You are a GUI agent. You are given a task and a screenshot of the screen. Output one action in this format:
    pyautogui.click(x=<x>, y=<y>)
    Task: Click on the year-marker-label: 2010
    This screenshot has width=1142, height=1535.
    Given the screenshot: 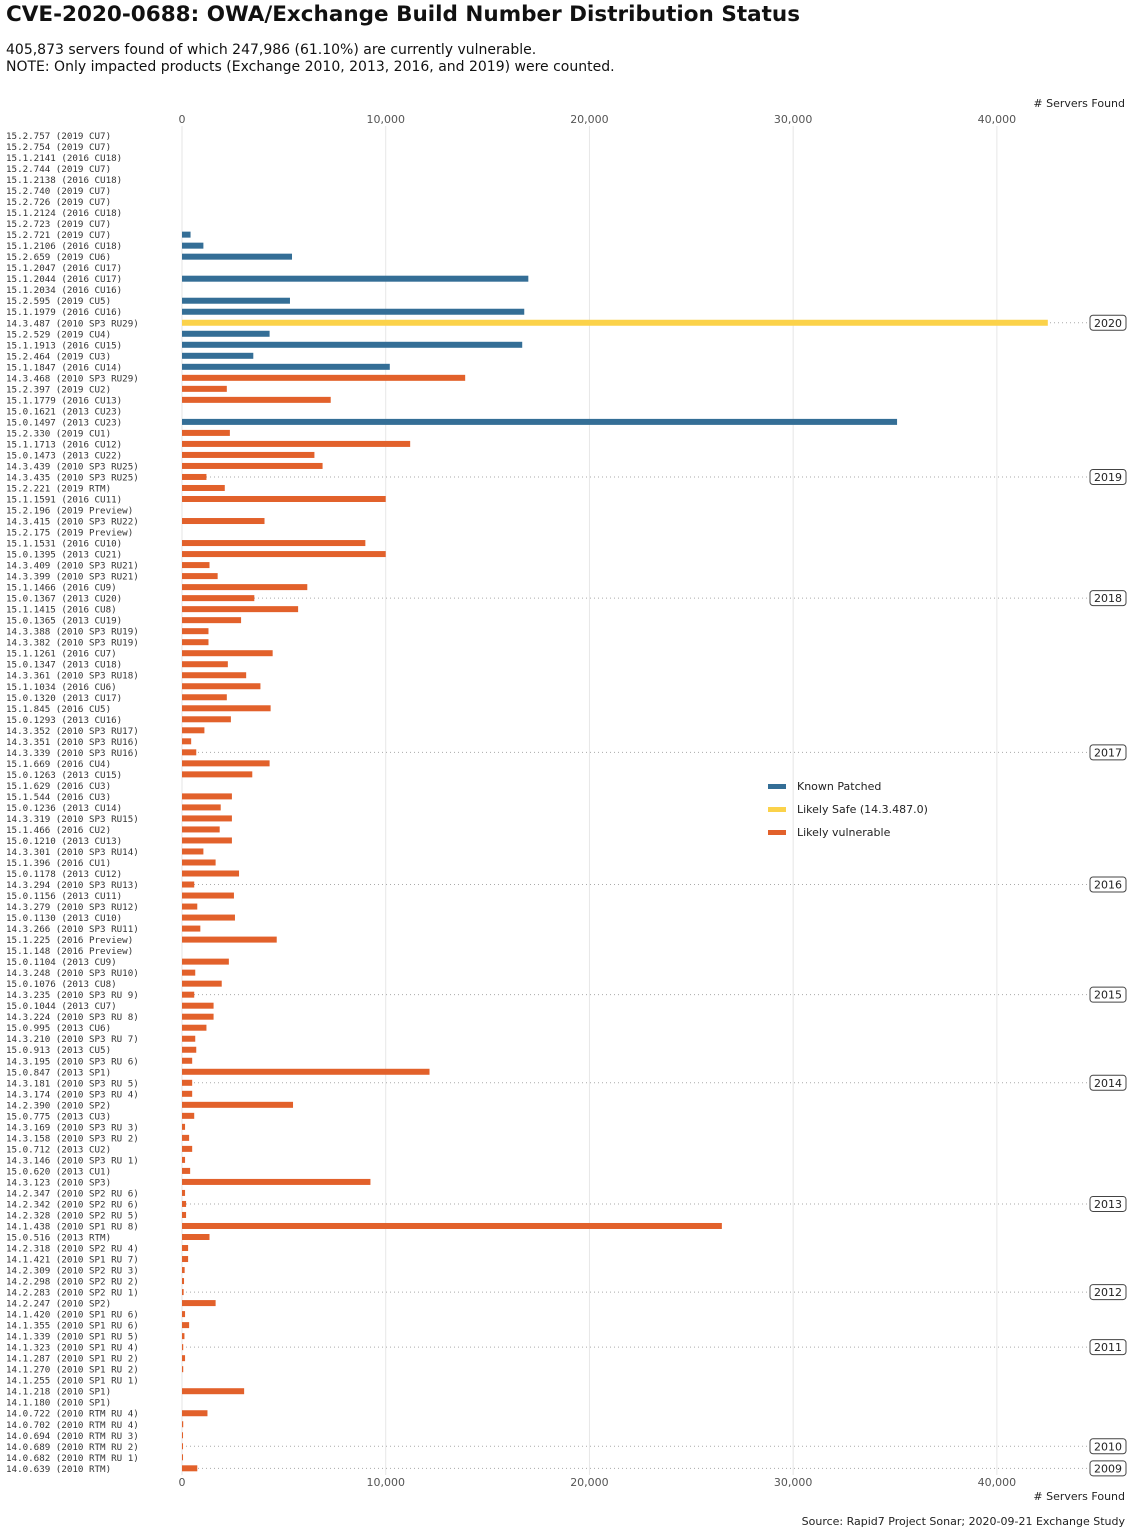 What is the action you would take?
    pyautogui.click(x=1108, y=1446)
    